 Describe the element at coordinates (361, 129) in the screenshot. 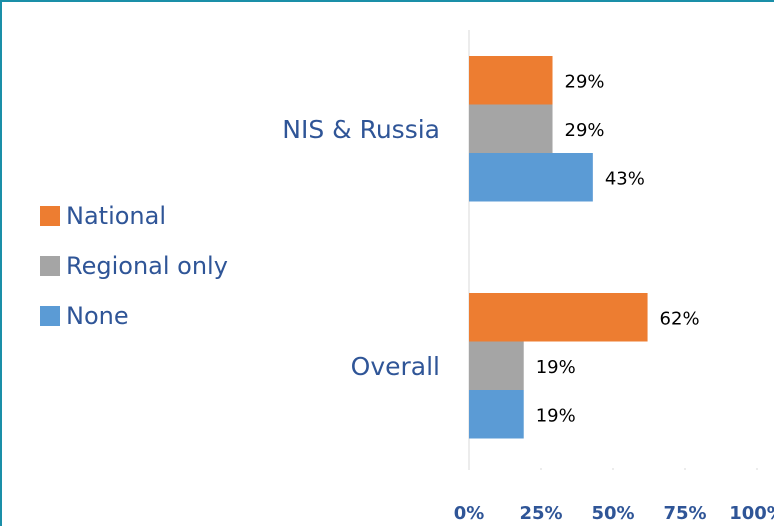

I see `category-label: NIS & Russia` at that location.